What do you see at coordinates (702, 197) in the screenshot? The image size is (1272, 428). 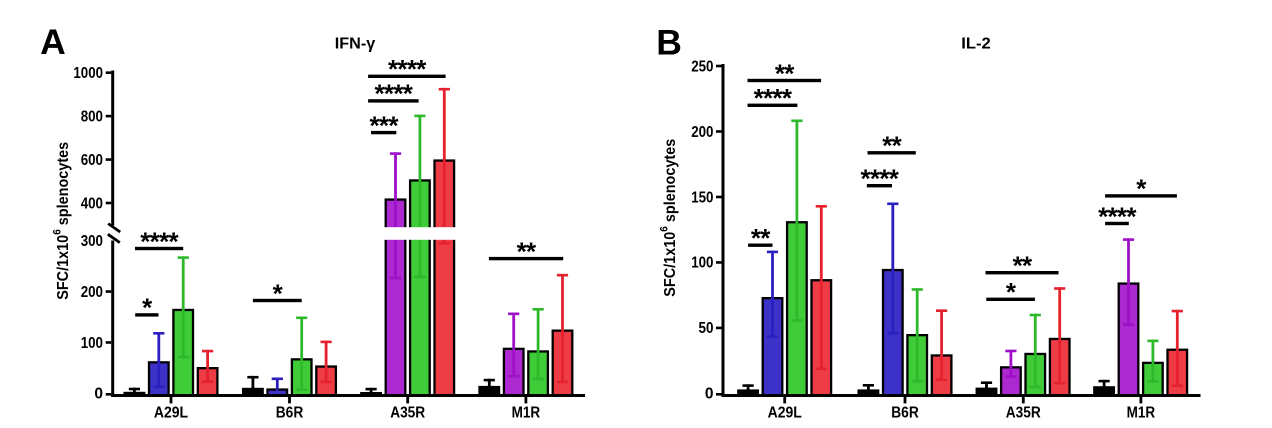 I see `svg-text: 150` at bounding box center [702, 197].